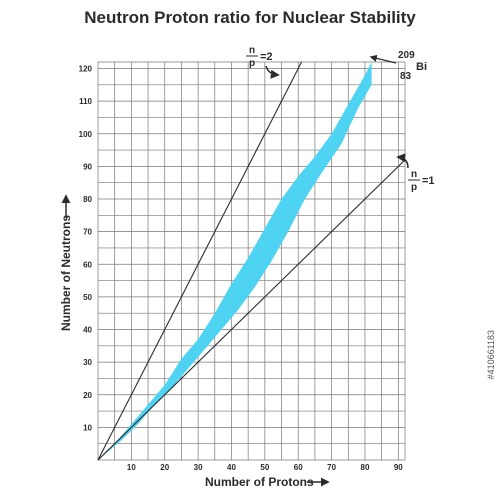 This screenshot has height=500, width=500. I want to click on x-axis-label: Number of Protons, so click(259, 482).